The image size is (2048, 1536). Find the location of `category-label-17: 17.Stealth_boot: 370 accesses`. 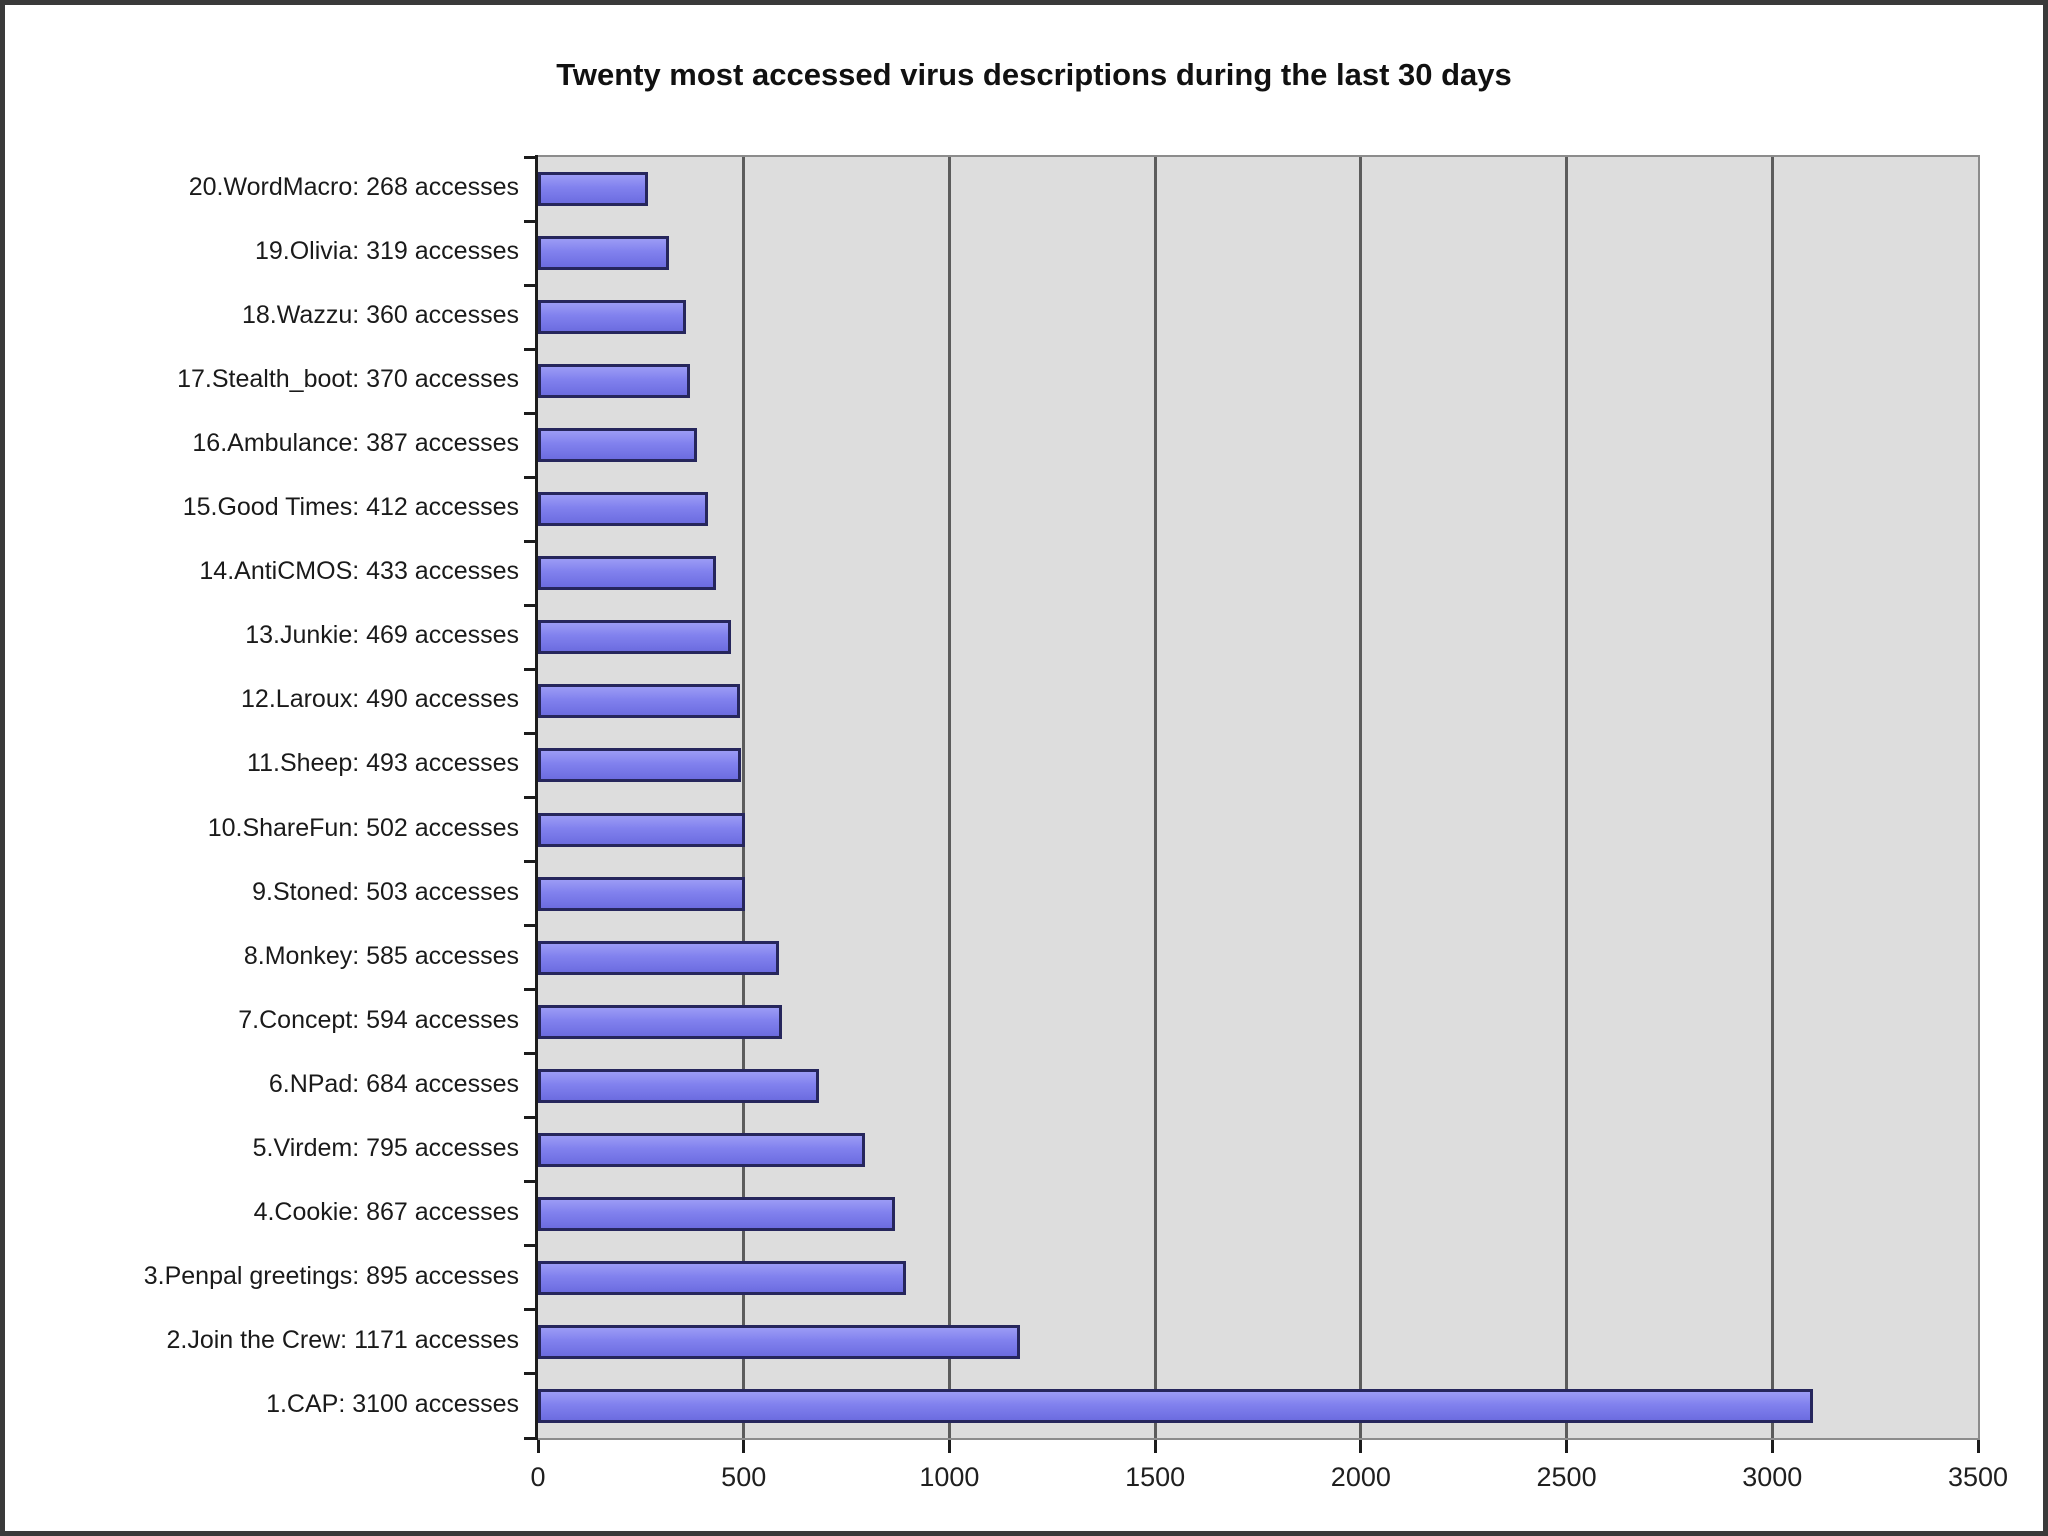

category-label-17: 17.Stealth_boot: 370 accesses is located at coordinates (348, 379).